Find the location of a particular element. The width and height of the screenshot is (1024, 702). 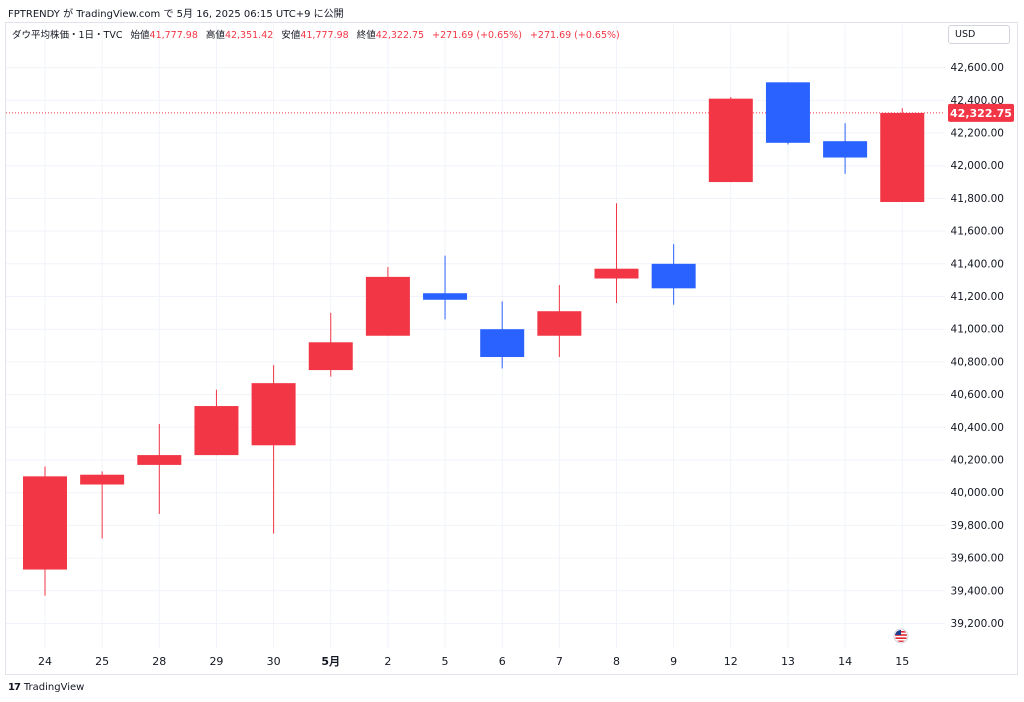

close-value: 42,322.75 is located at coordinates (400, 35).